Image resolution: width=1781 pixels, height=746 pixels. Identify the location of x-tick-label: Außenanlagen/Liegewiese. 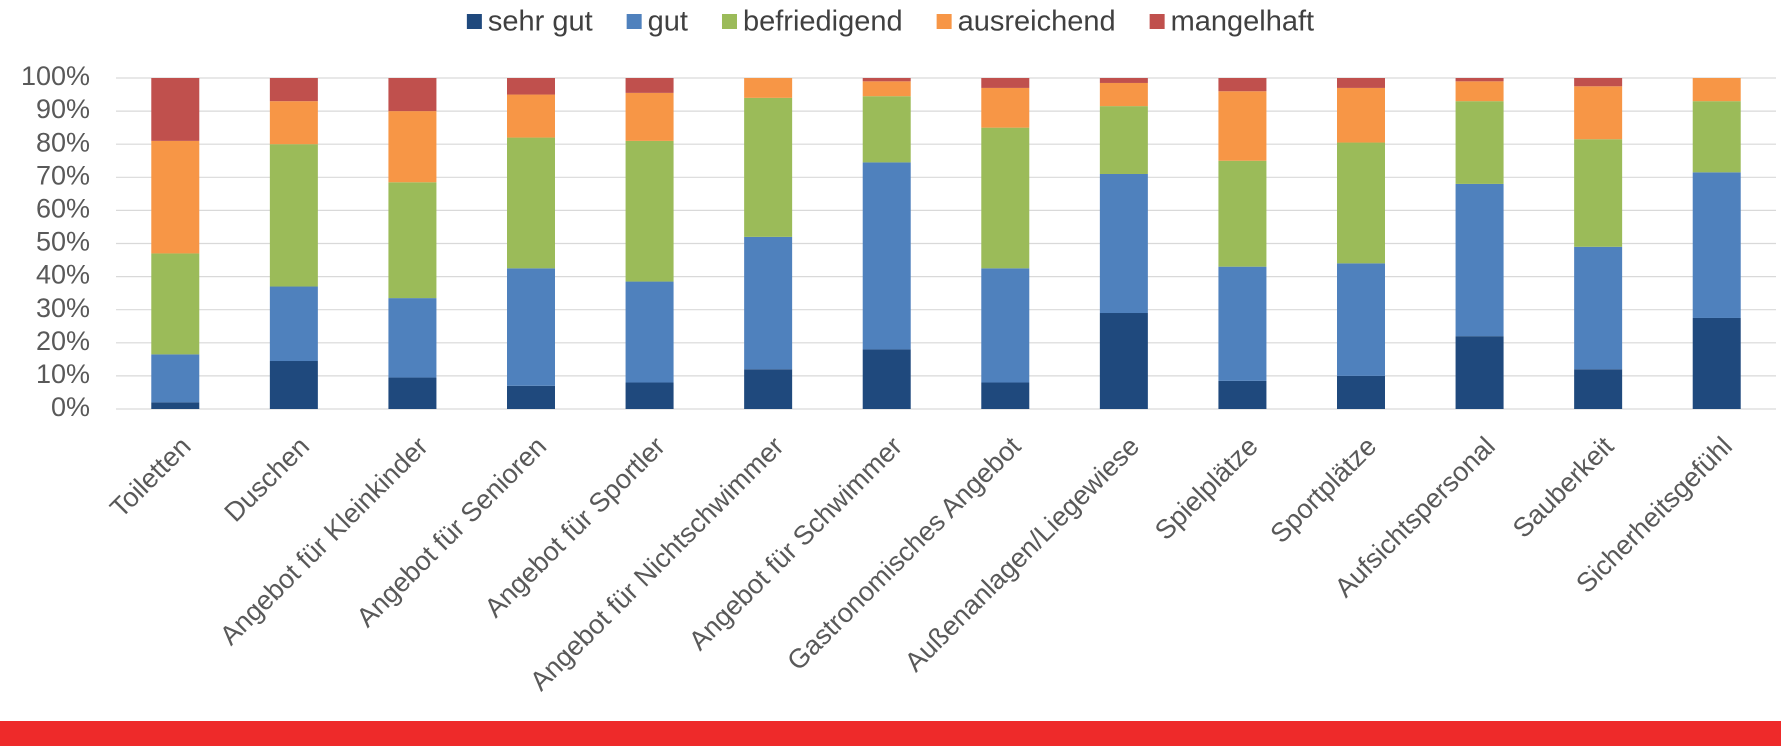
(1022, 554).